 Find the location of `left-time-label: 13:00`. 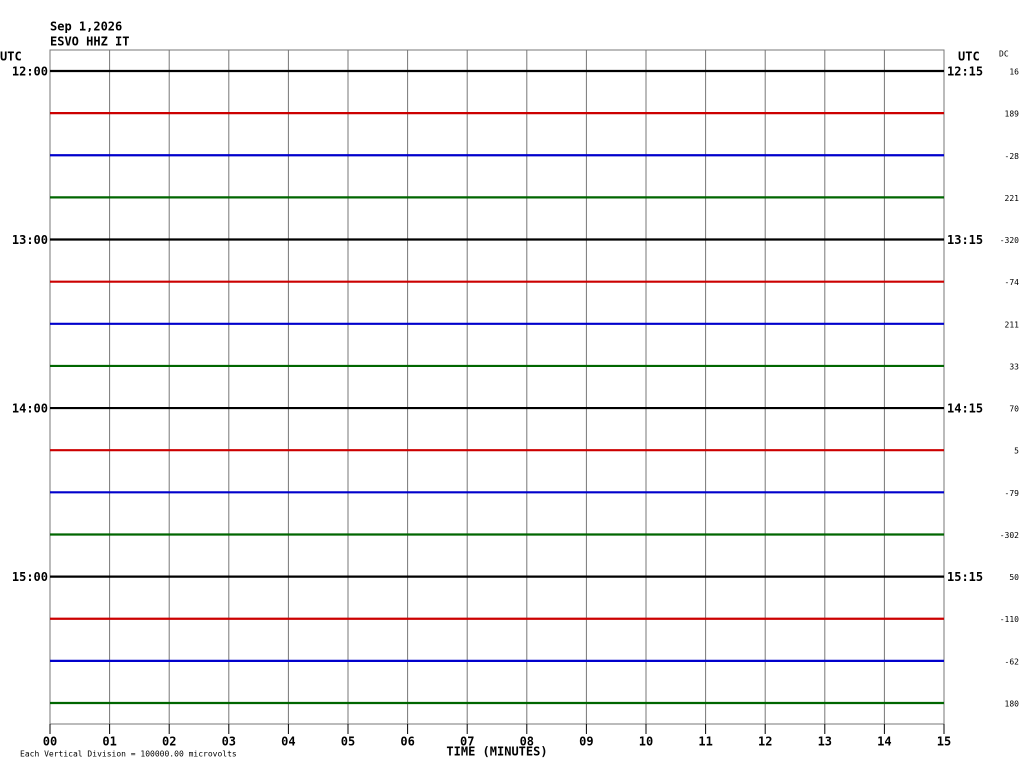

left-time-label: 13:00 is located at coordinates (30, 240).